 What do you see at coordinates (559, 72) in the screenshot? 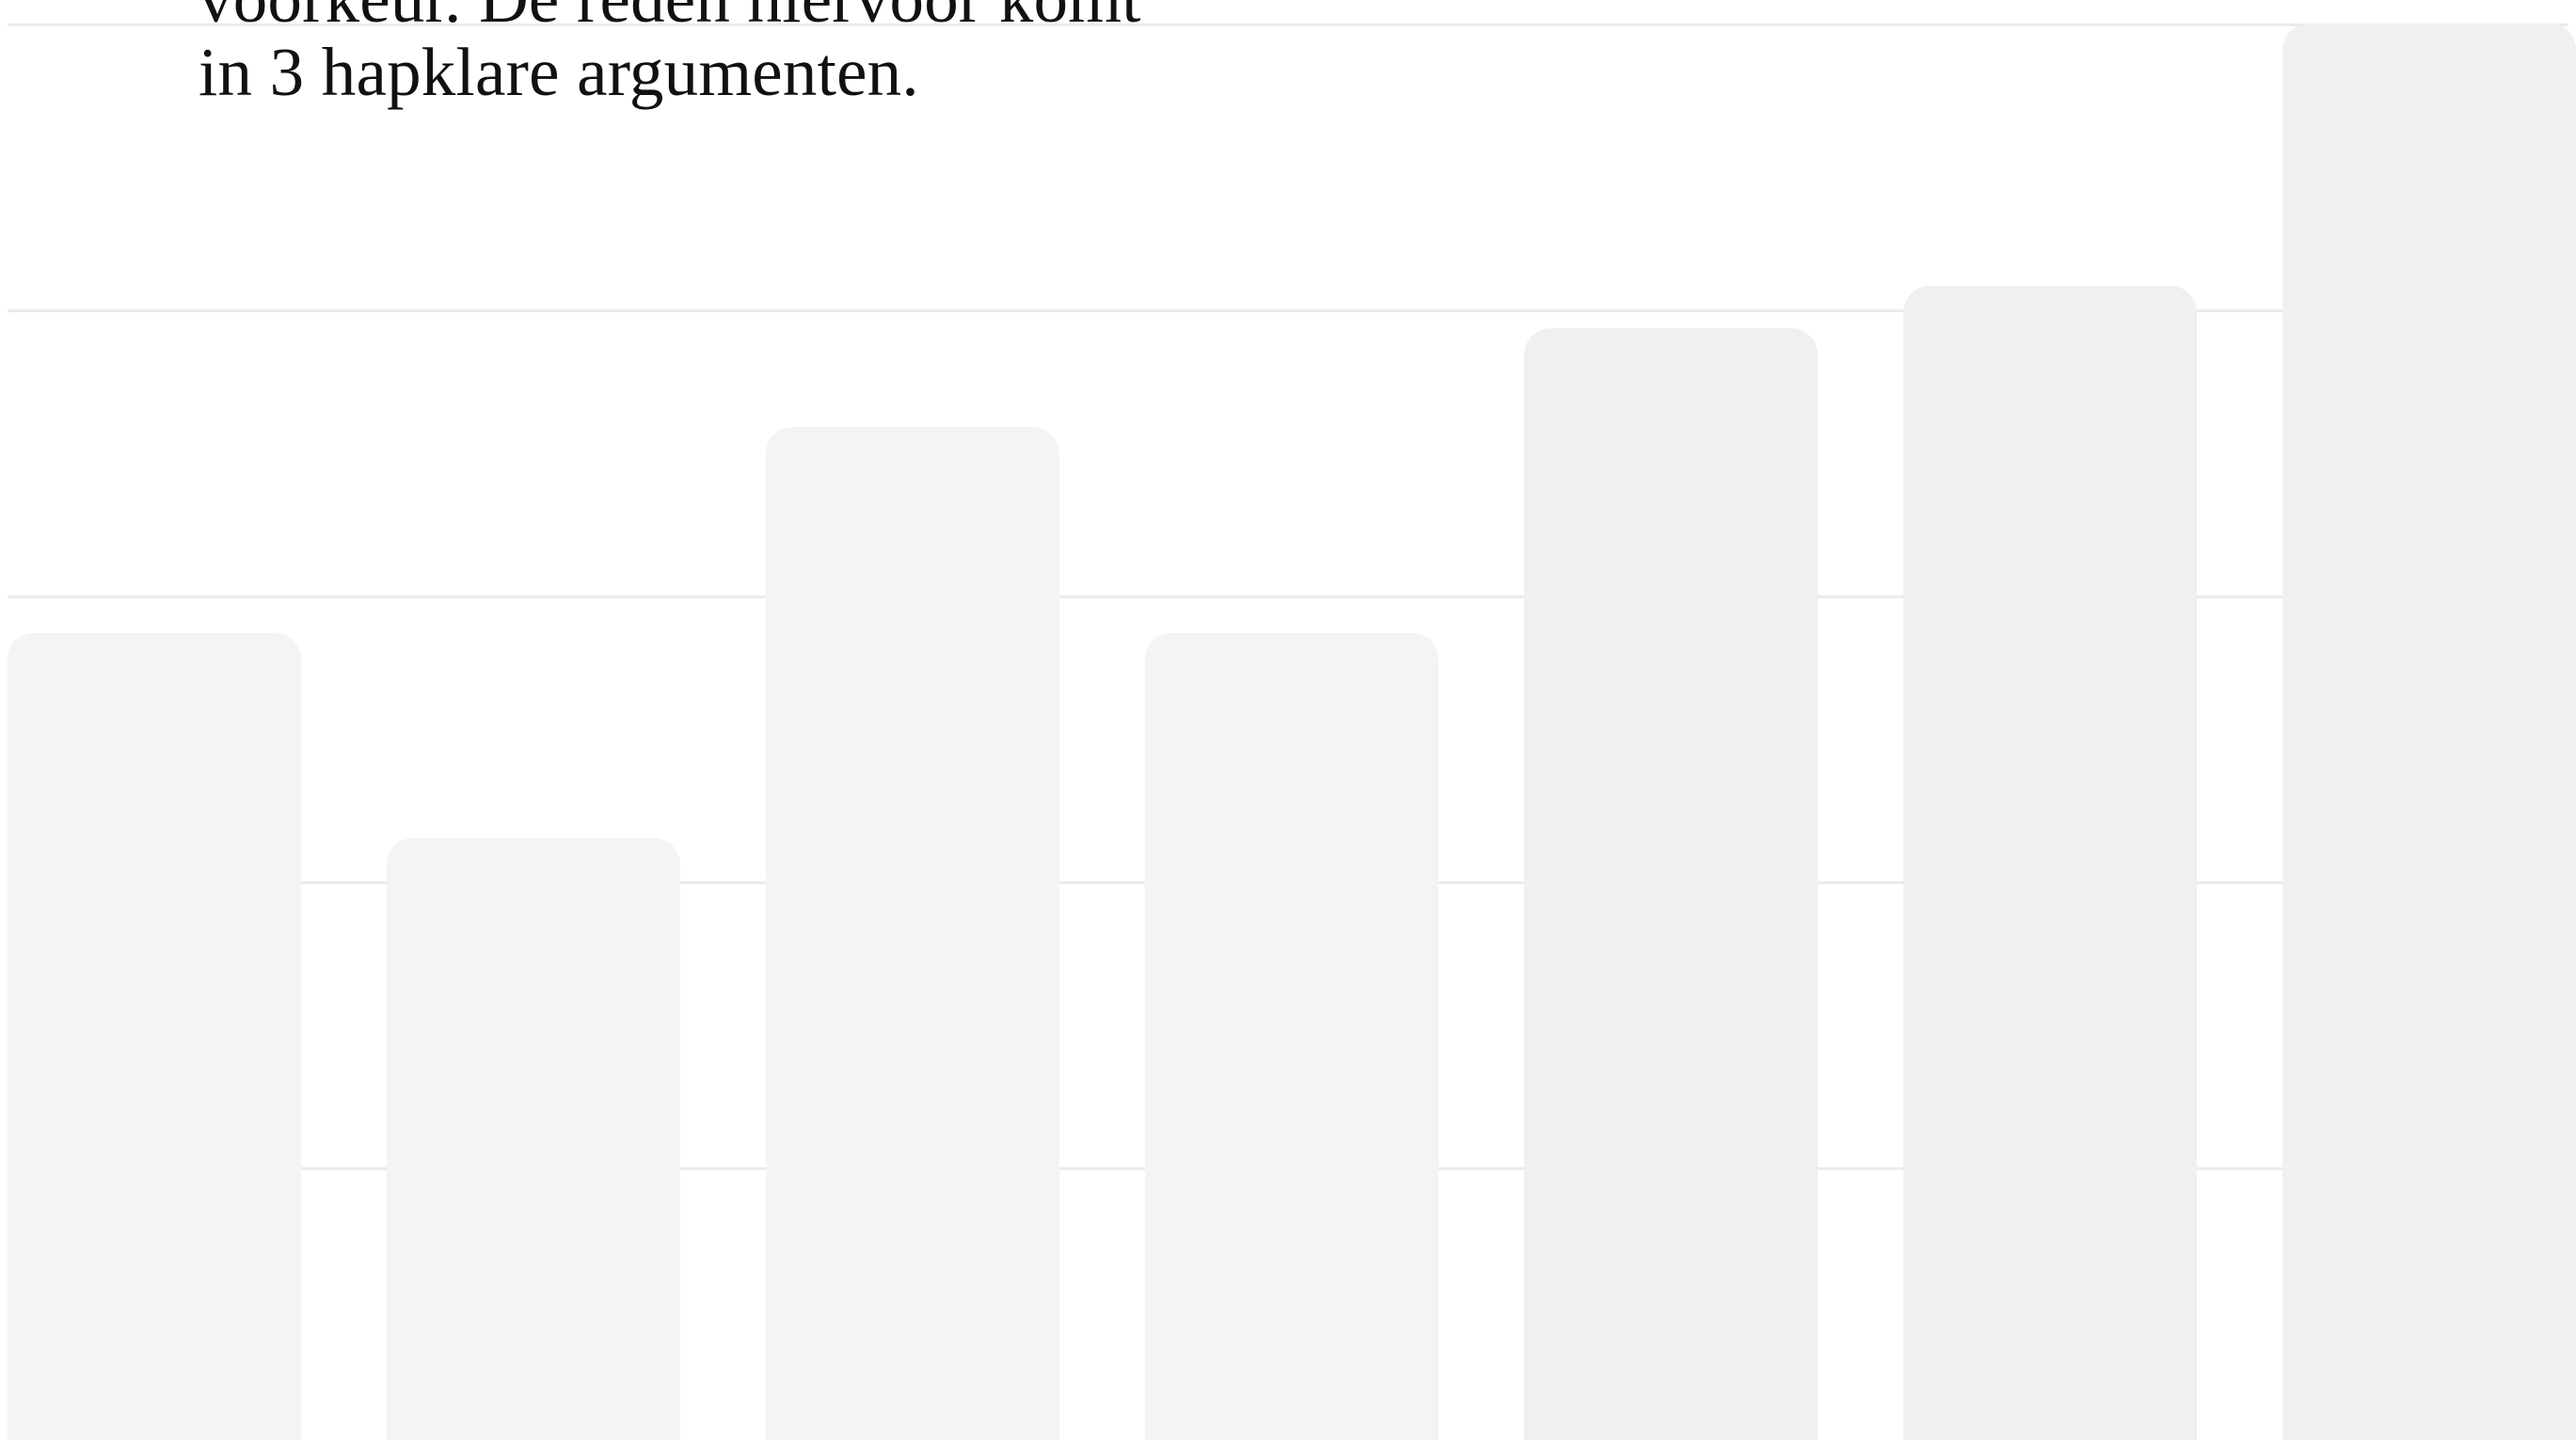
I see `intro-line-2: in 3 hapklare argumenten.` at bounding box center [559, 72].